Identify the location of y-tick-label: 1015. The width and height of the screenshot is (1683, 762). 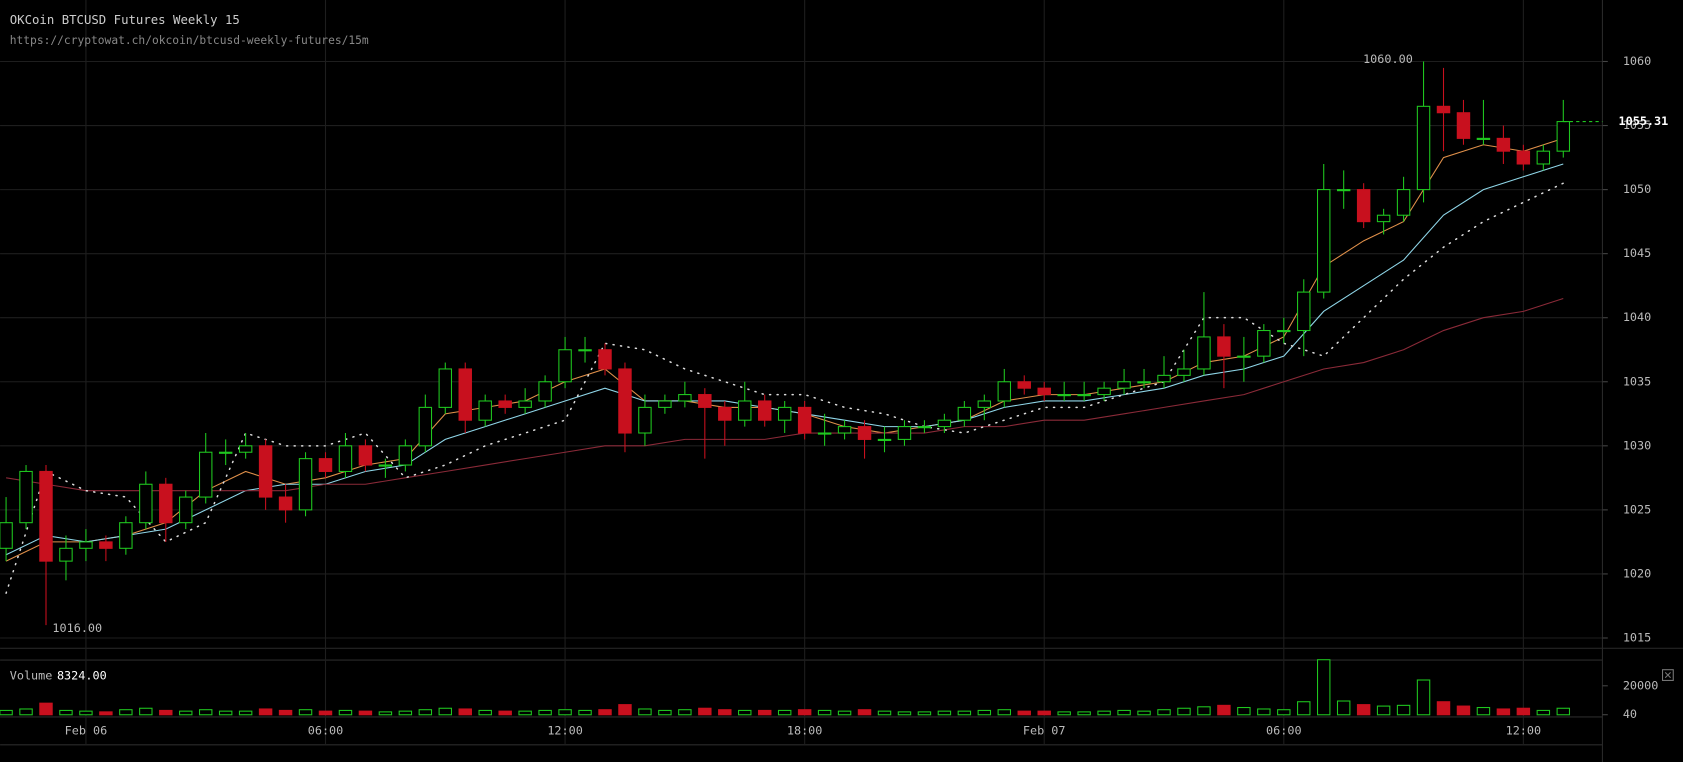
(1637, 637).